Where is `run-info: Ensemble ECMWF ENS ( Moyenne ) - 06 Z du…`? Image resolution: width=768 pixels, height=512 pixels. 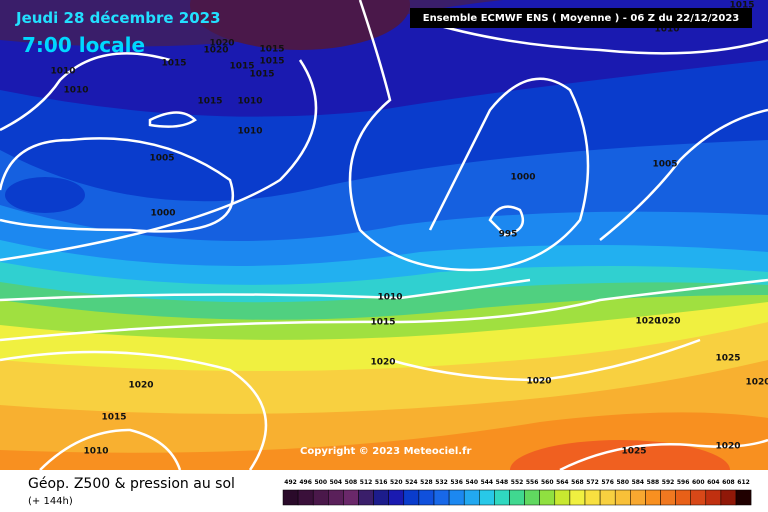
run-info: Ensemble ECMWF ENS ( Moyenne ) - 06 Z du… is located at coordinates (581, 18).